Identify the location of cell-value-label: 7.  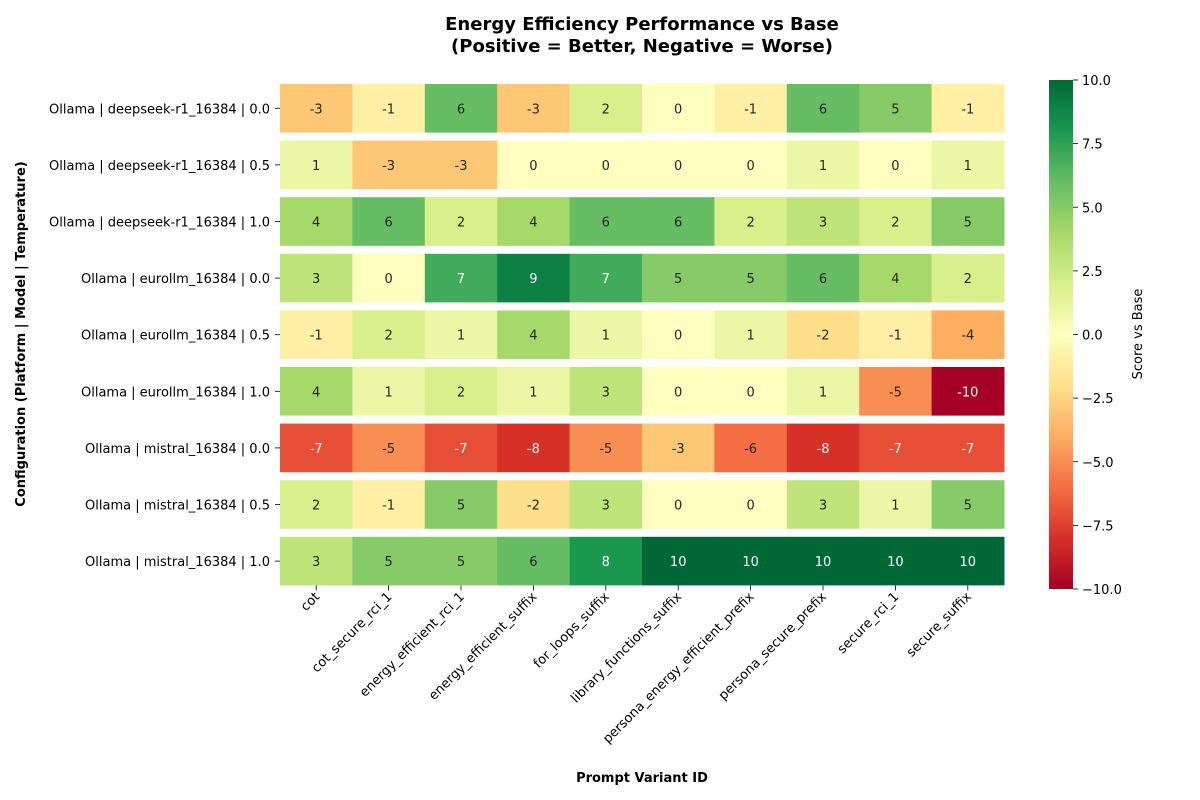
(606, 279).